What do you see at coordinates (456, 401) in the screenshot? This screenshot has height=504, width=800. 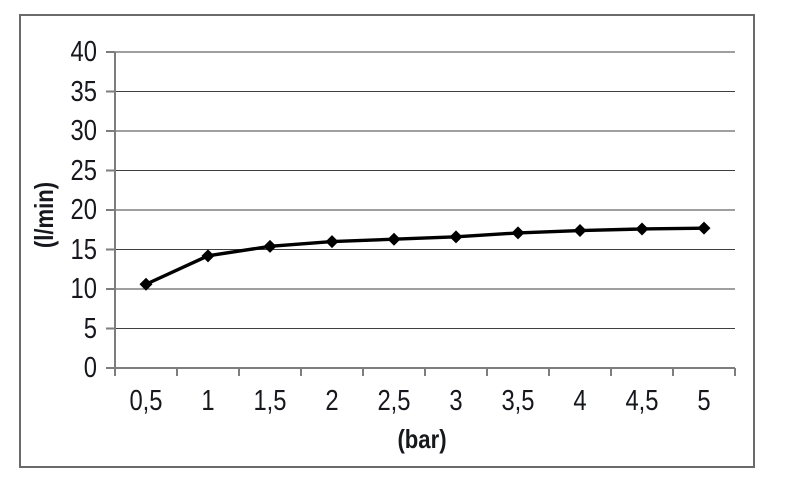 I see `x-tick-label: 3` at bounding box center [456, 401].